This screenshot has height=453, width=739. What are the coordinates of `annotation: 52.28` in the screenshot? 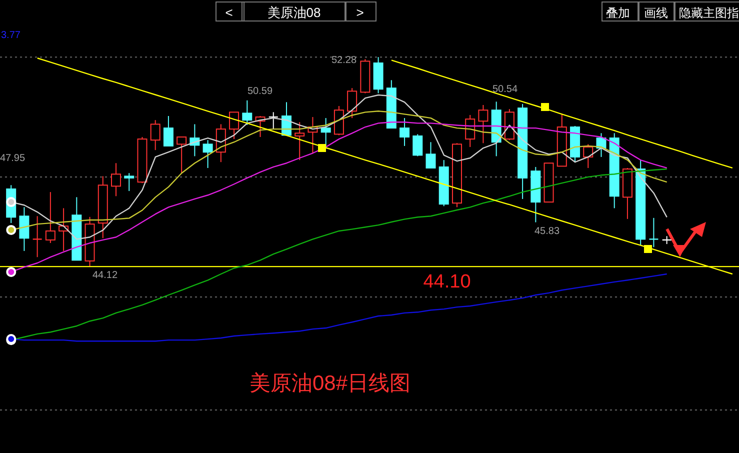 It's located at (344, 60).